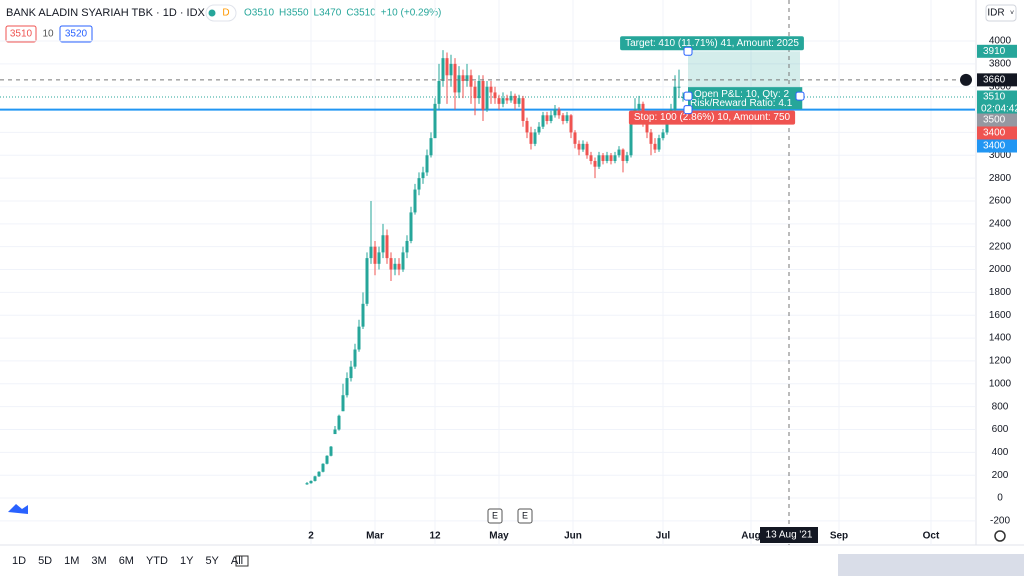  I want to click on entry-price-box, so click(997, 120).